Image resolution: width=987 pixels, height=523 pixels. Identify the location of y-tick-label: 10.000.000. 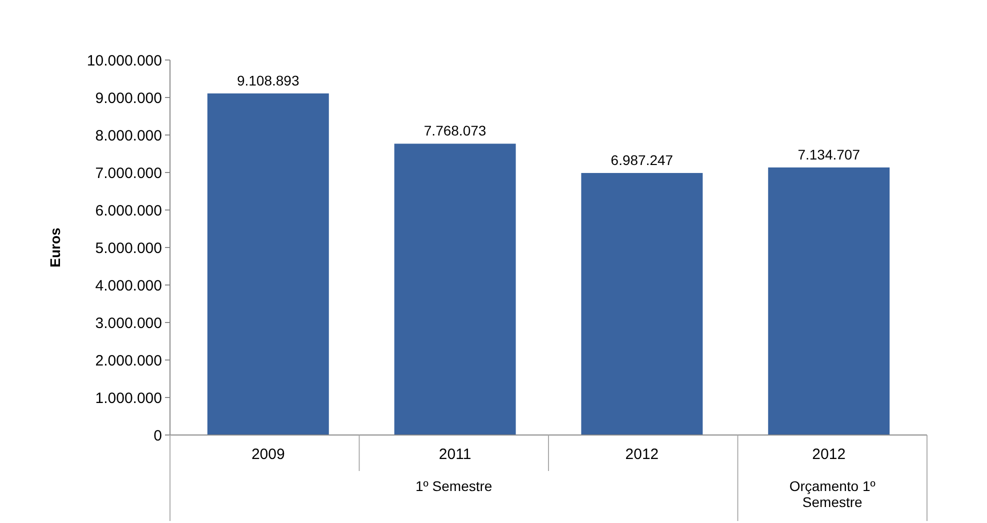
(124, 61).